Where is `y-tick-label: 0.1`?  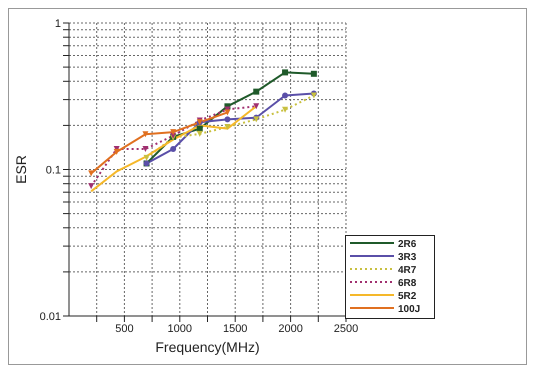 y-tick-label: 0.1 is located at coordinates (53, 170).